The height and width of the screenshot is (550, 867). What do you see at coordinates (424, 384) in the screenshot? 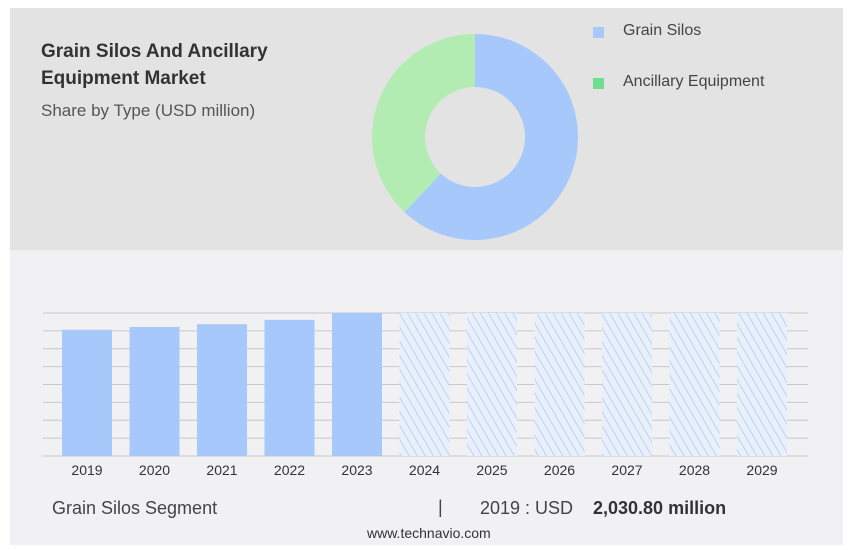
I see `forecast-bar-2024` at bounding box center [424, 384].